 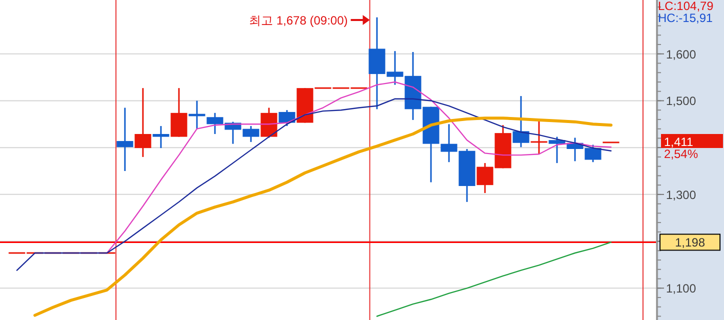 What do you see at coordinates (681, 101) in the screenshot?
I see `y-tick-label: 1,500` at bounding box center [681, 101].